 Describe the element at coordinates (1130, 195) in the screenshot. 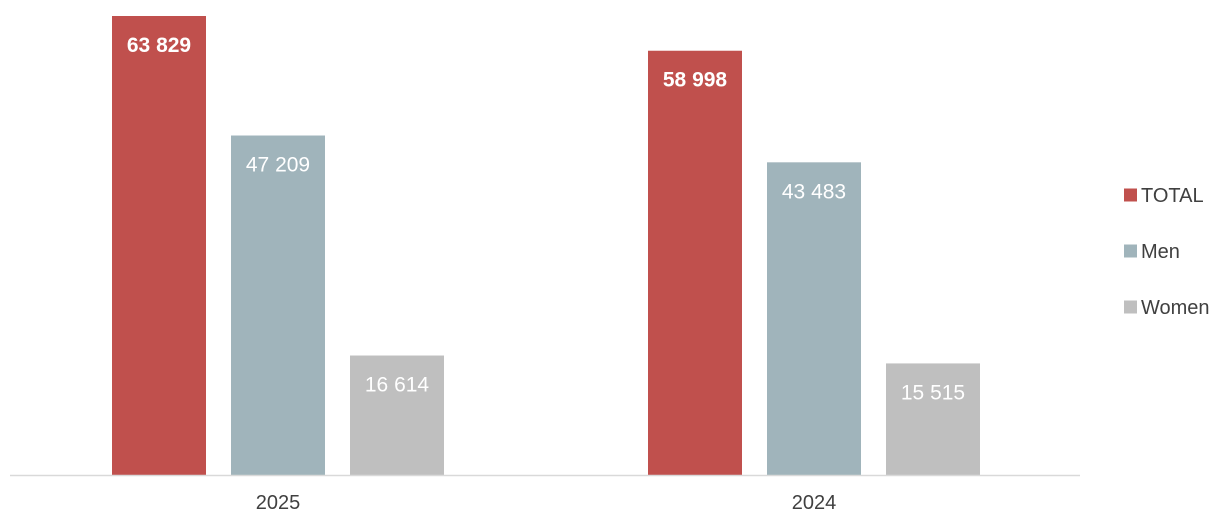

I see `legend-swatch-total` at that location.